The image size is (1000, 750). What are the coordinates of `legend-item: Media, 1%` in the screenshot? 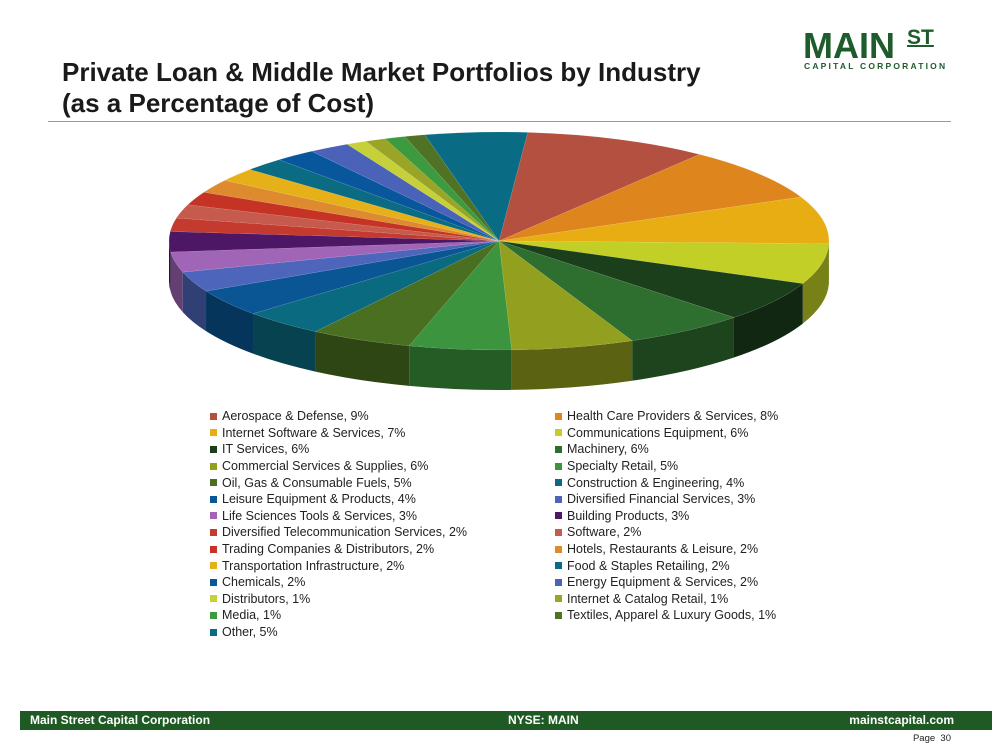 It's located at (382, 615).